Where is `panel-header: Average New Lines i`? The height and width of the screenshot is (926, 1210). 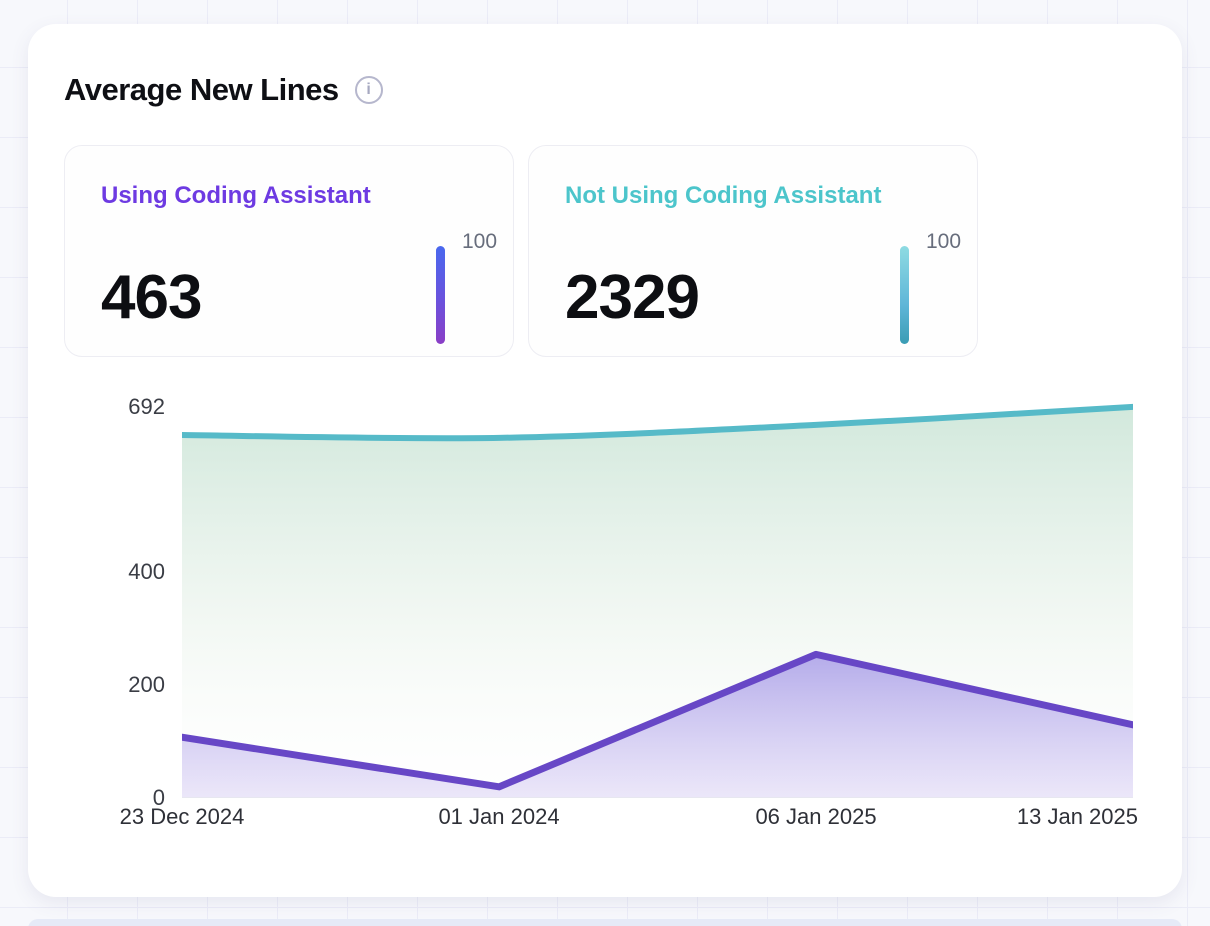
panel-header: Average New Lines i is located at coordinates (223, 90).